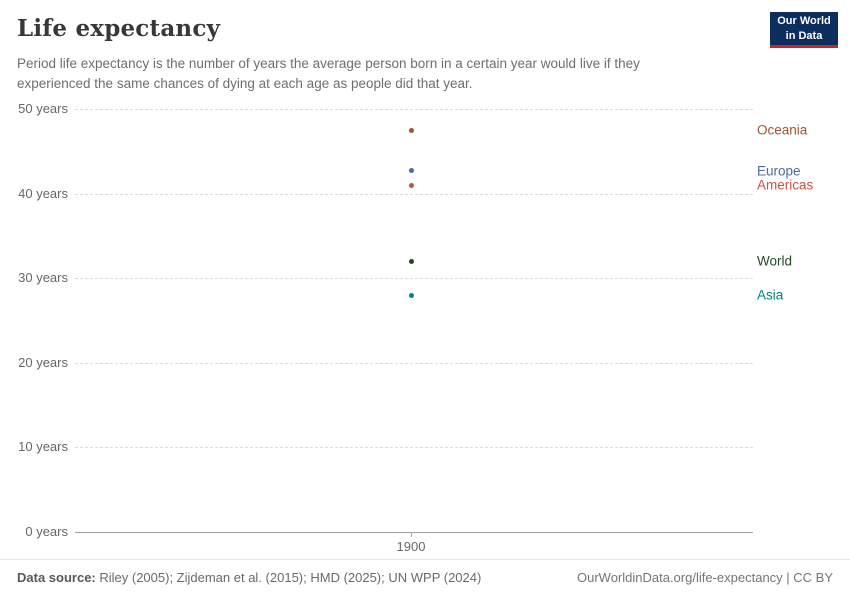  What do you see at coordinates (411, 130) in the screenshot?
I see `data-point-oceania` at bounding box center [411, 130].